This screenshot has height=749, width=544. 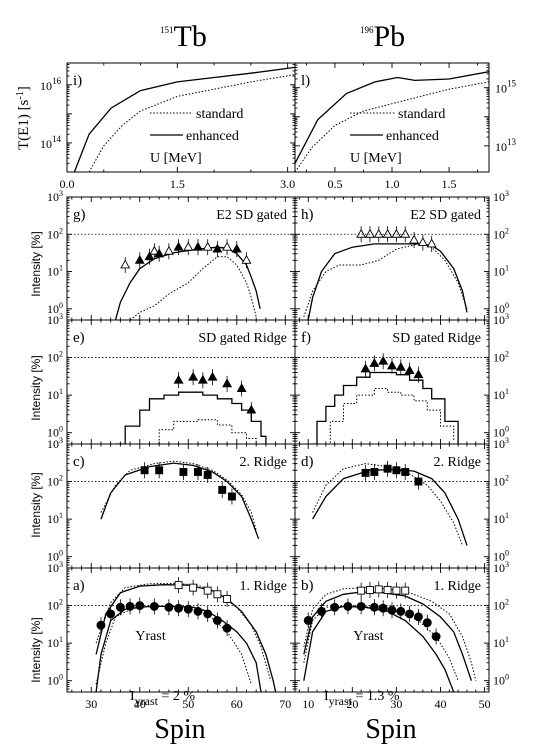 I want to click on panel-label-b: b), so click(x=307, y=586).